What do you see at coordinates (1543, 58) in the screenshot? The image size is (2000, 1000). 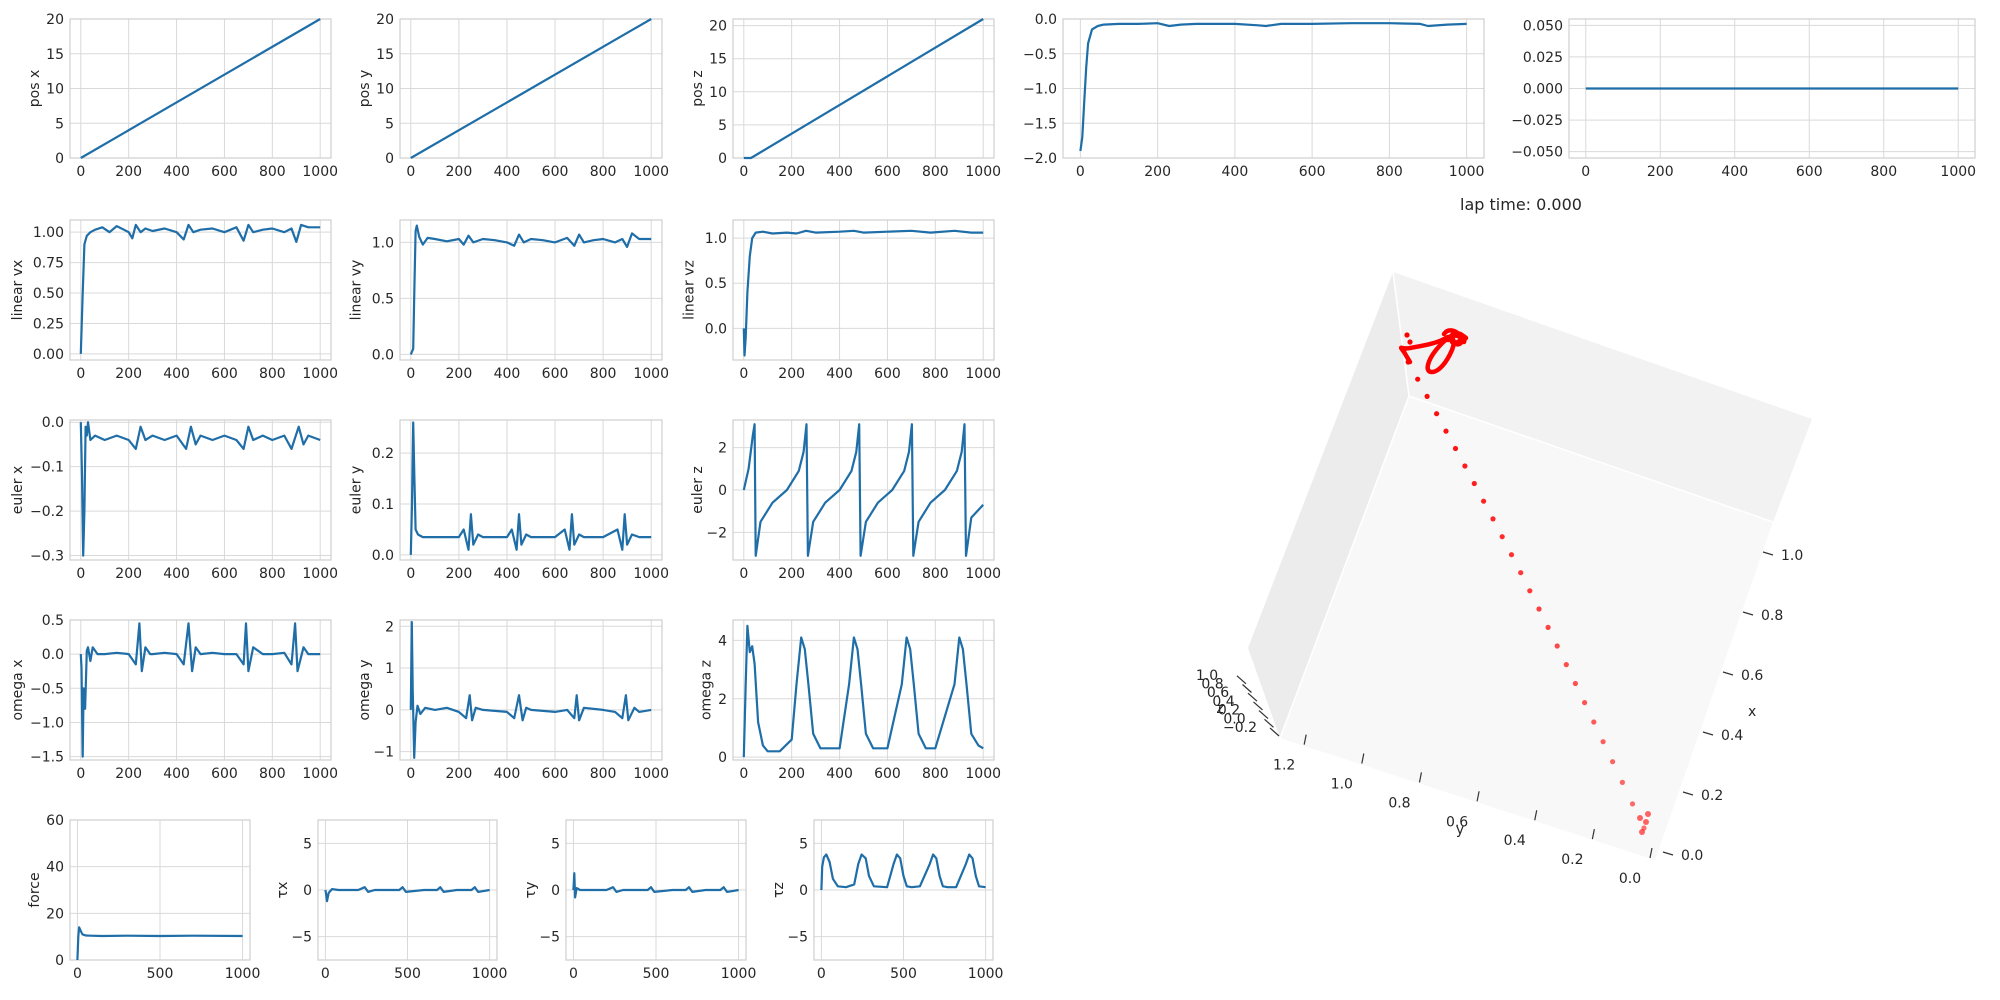 I see `y-tick-label: 0.025` at bounding box center [1543, 58].